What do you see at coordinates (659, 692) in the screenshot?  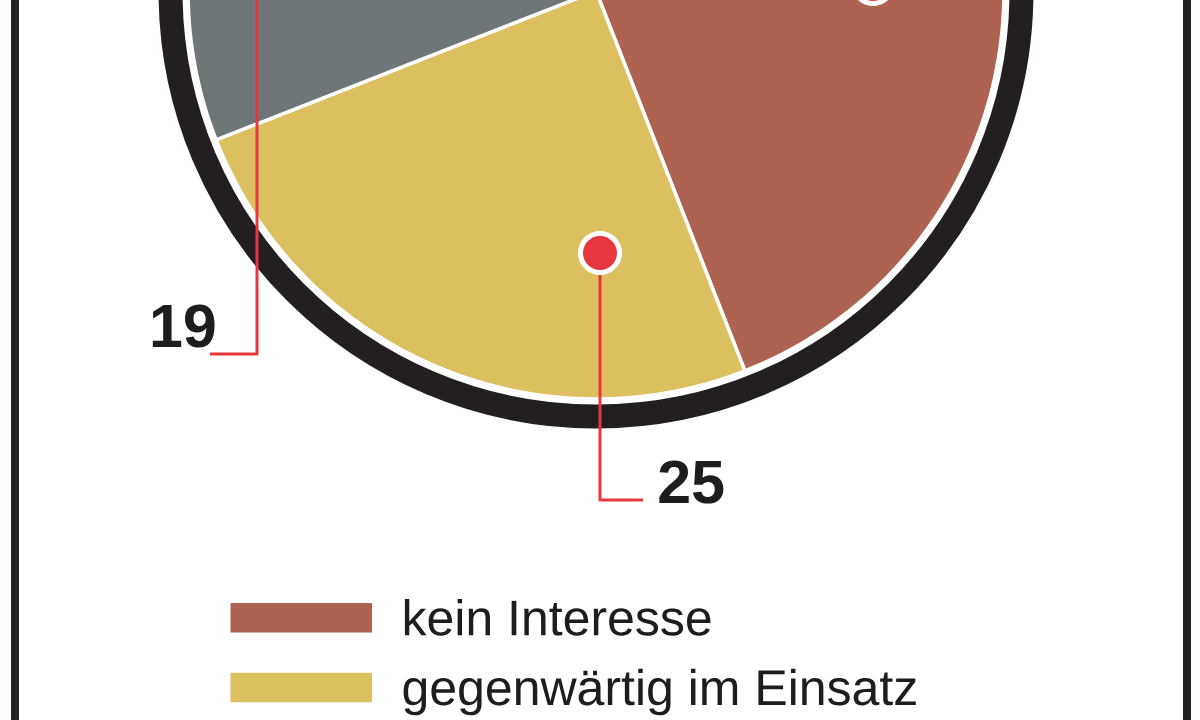 I see `legend-label: gegenwärtig im Einsatz` at bounding box center [659, 692].